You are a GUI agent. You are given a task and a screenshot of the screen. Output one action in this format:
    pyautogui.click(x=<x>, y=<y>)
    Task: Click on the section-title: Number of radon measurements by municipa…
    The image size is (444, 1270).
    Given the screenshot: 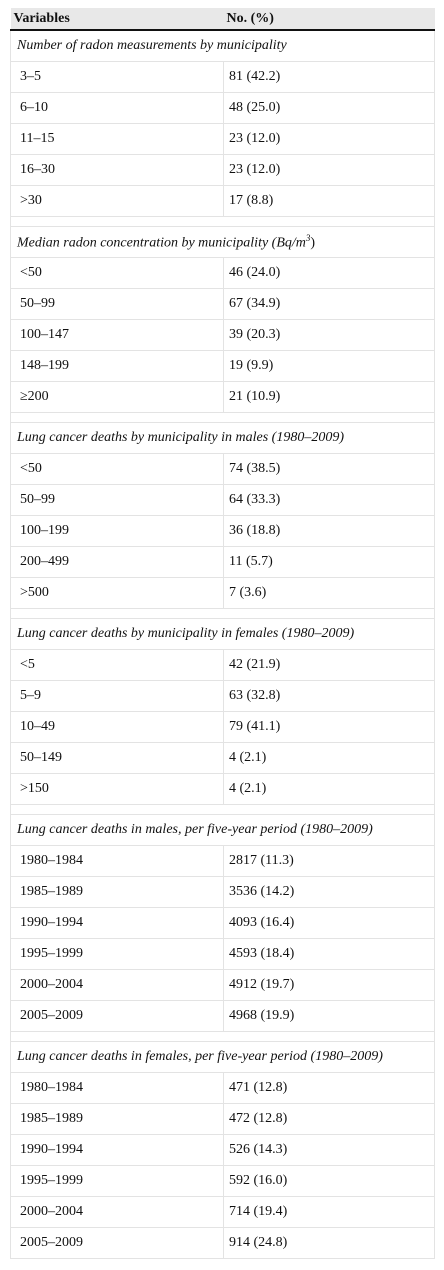 What is the action you would take?
    pyautogui.click(x=152, y=45)
    